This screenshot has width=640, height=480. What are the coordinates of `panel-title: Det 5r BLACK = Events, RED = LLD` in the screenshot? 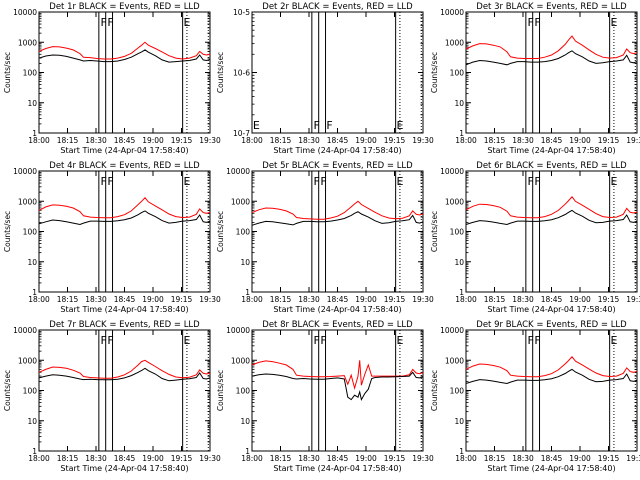 It's located at (337, 166).